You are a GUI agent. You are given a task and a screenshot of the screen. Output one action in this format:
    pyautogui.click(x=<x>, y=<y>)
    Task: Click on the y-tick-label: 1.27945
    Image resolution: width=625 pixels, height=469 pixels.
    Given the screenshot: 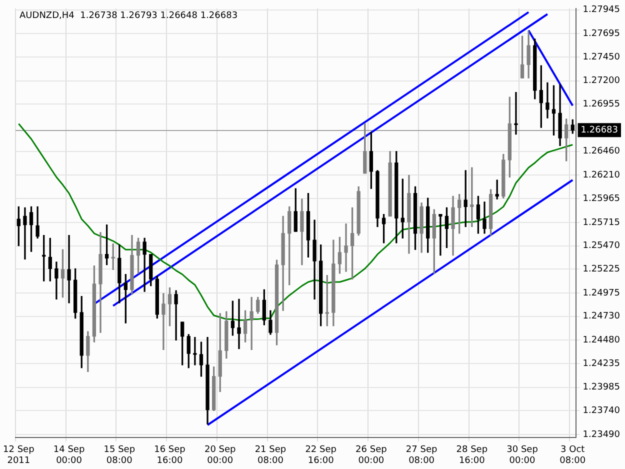 What is the action you would take?
    pyautogui.click(x=601, y=10)
    